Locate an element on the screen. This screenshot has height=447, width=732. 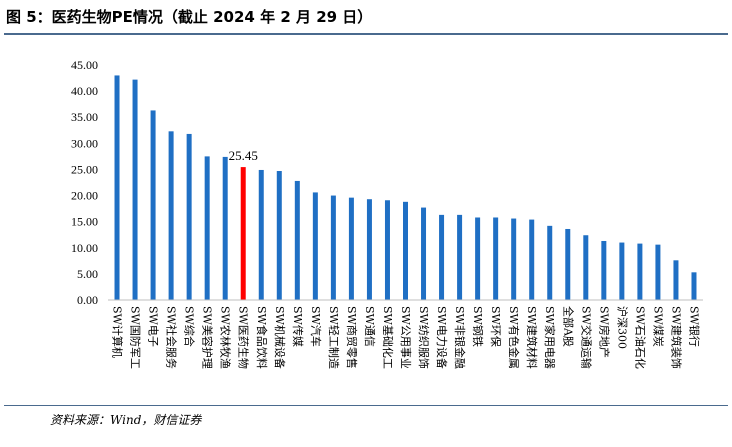
x-category-label: SW环保 is located at coordinates (496, 326).